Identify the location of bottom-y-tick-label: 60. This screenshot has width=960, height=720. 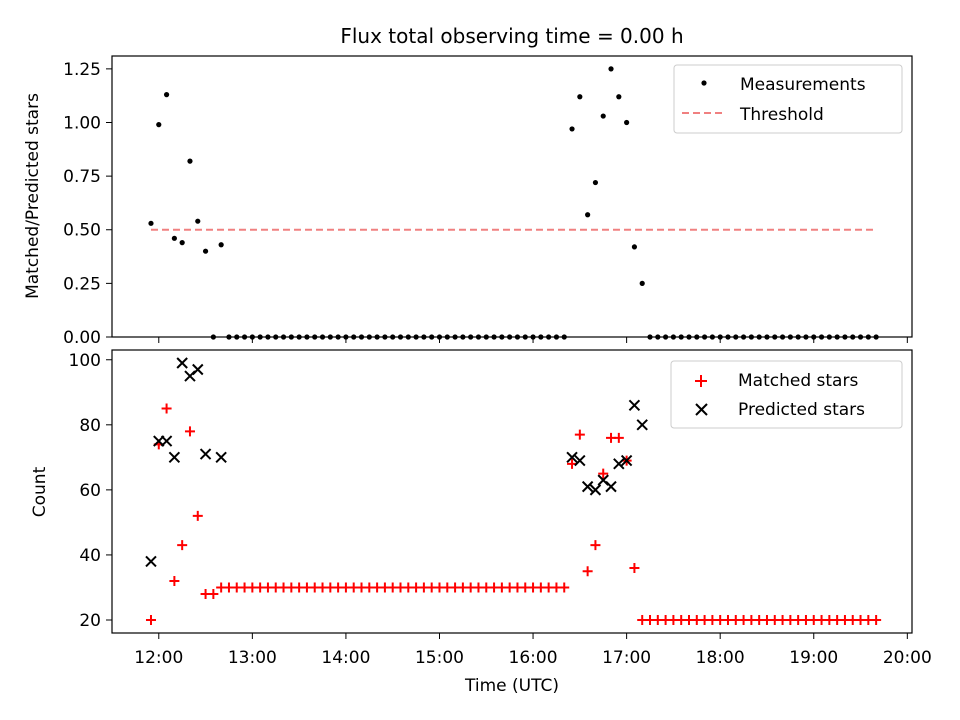
(90, 491).